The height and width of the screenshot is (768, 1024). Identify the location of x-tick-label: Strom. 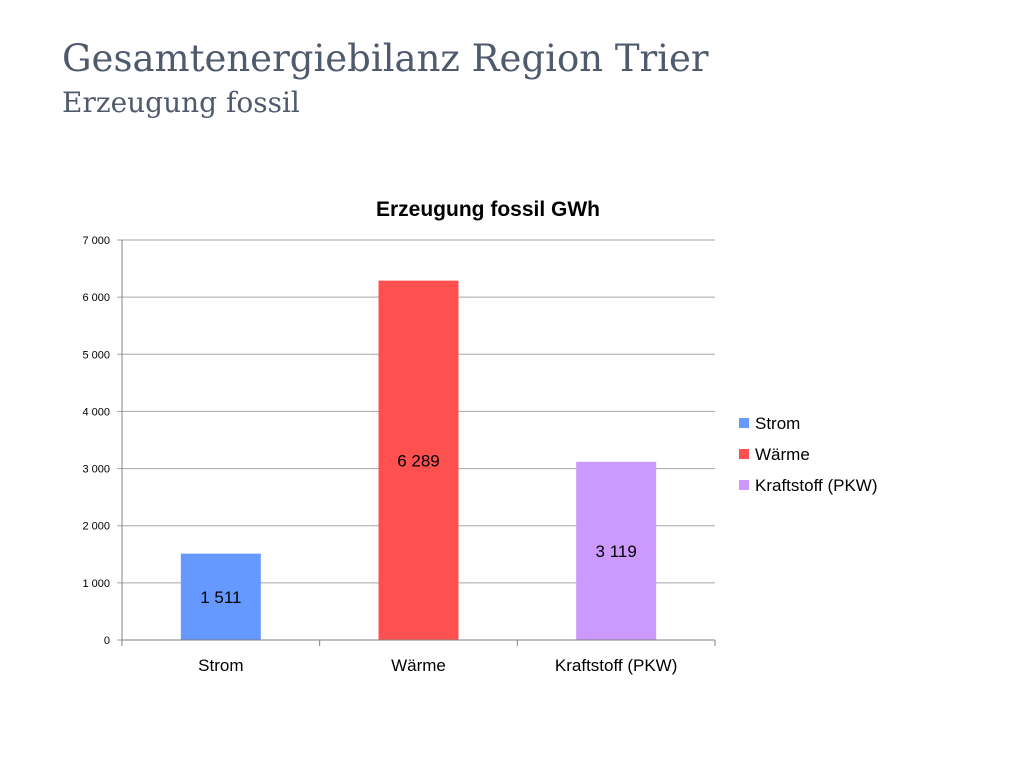
(220, 665).